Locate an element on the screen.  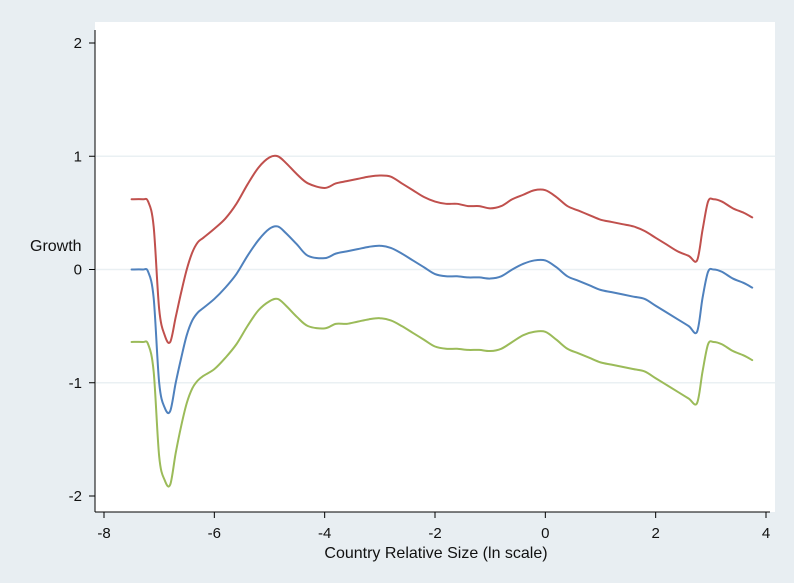
y-tick-label-1: 1 is located at coordinates (78, 156).